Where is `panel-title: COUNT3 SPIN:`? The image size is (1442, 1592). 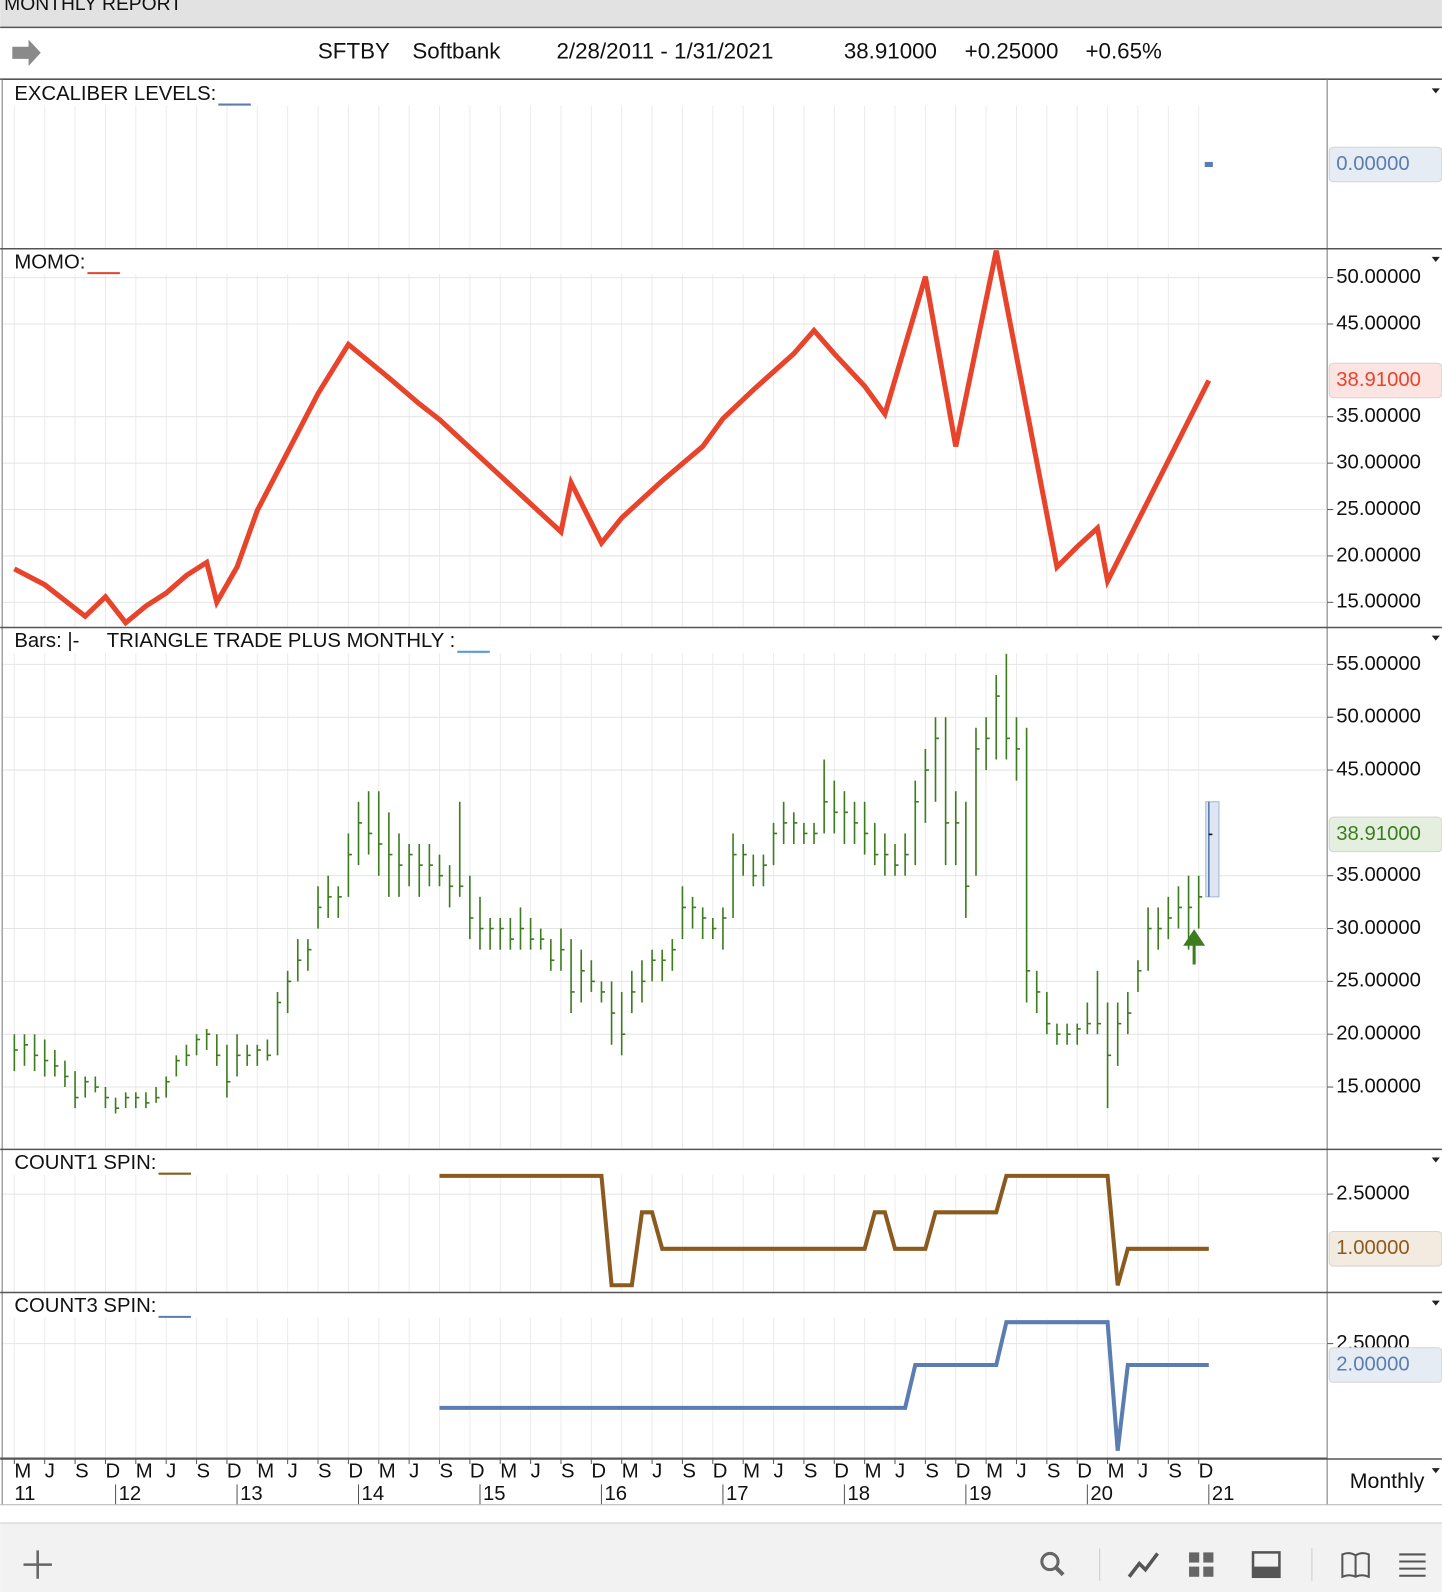
panel-title: COUNT3 SPIN: is located at coordinates (85, 1306).